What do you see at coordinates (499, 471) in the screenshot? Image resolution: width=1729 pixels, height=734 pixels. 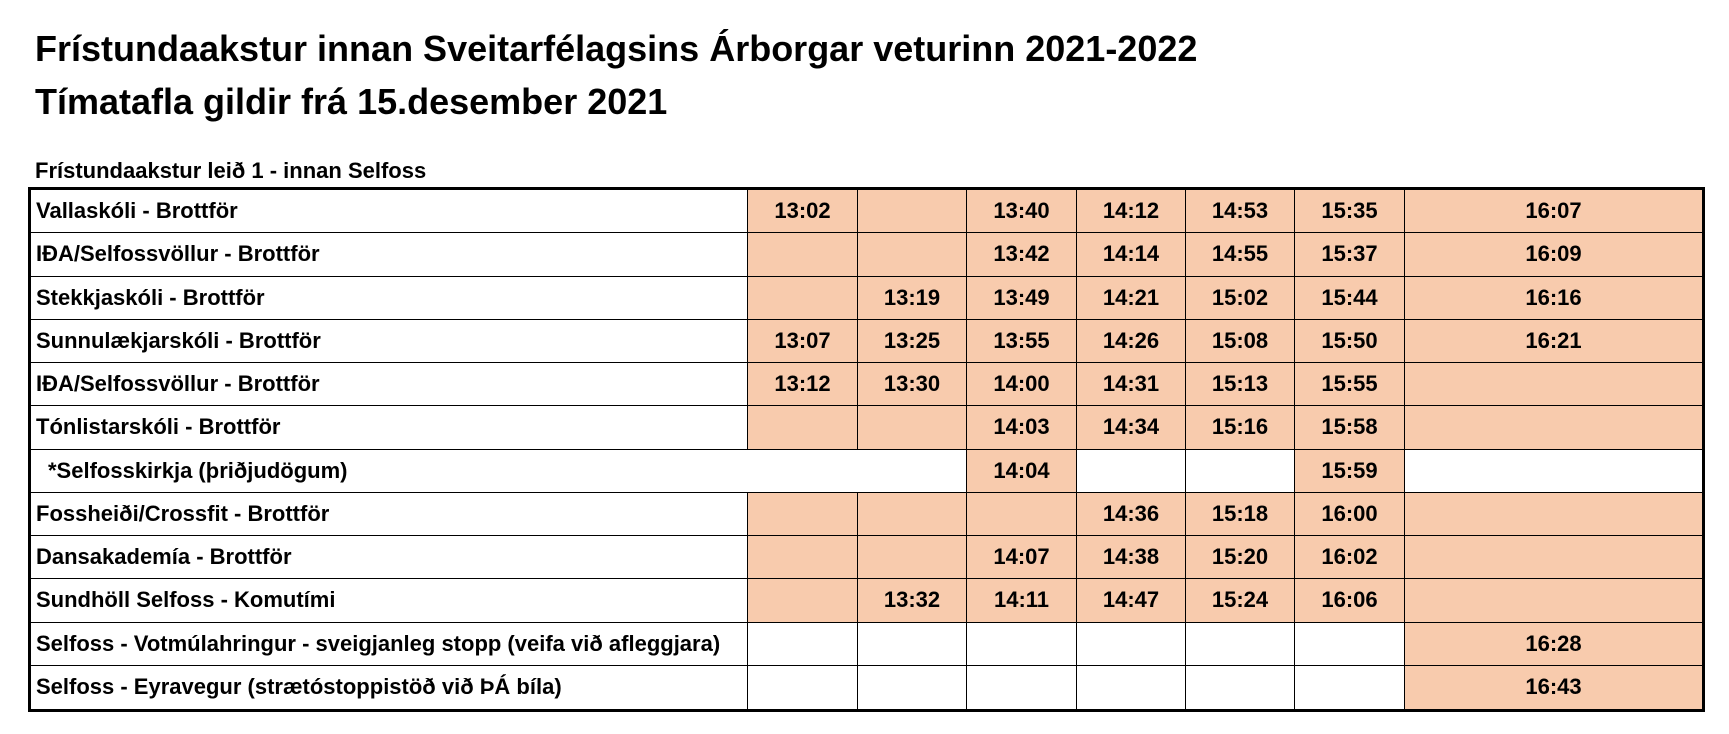 I see `stop-label: *Selfosskirkja (þriðjudögum)` at bounding box center [499, 471].